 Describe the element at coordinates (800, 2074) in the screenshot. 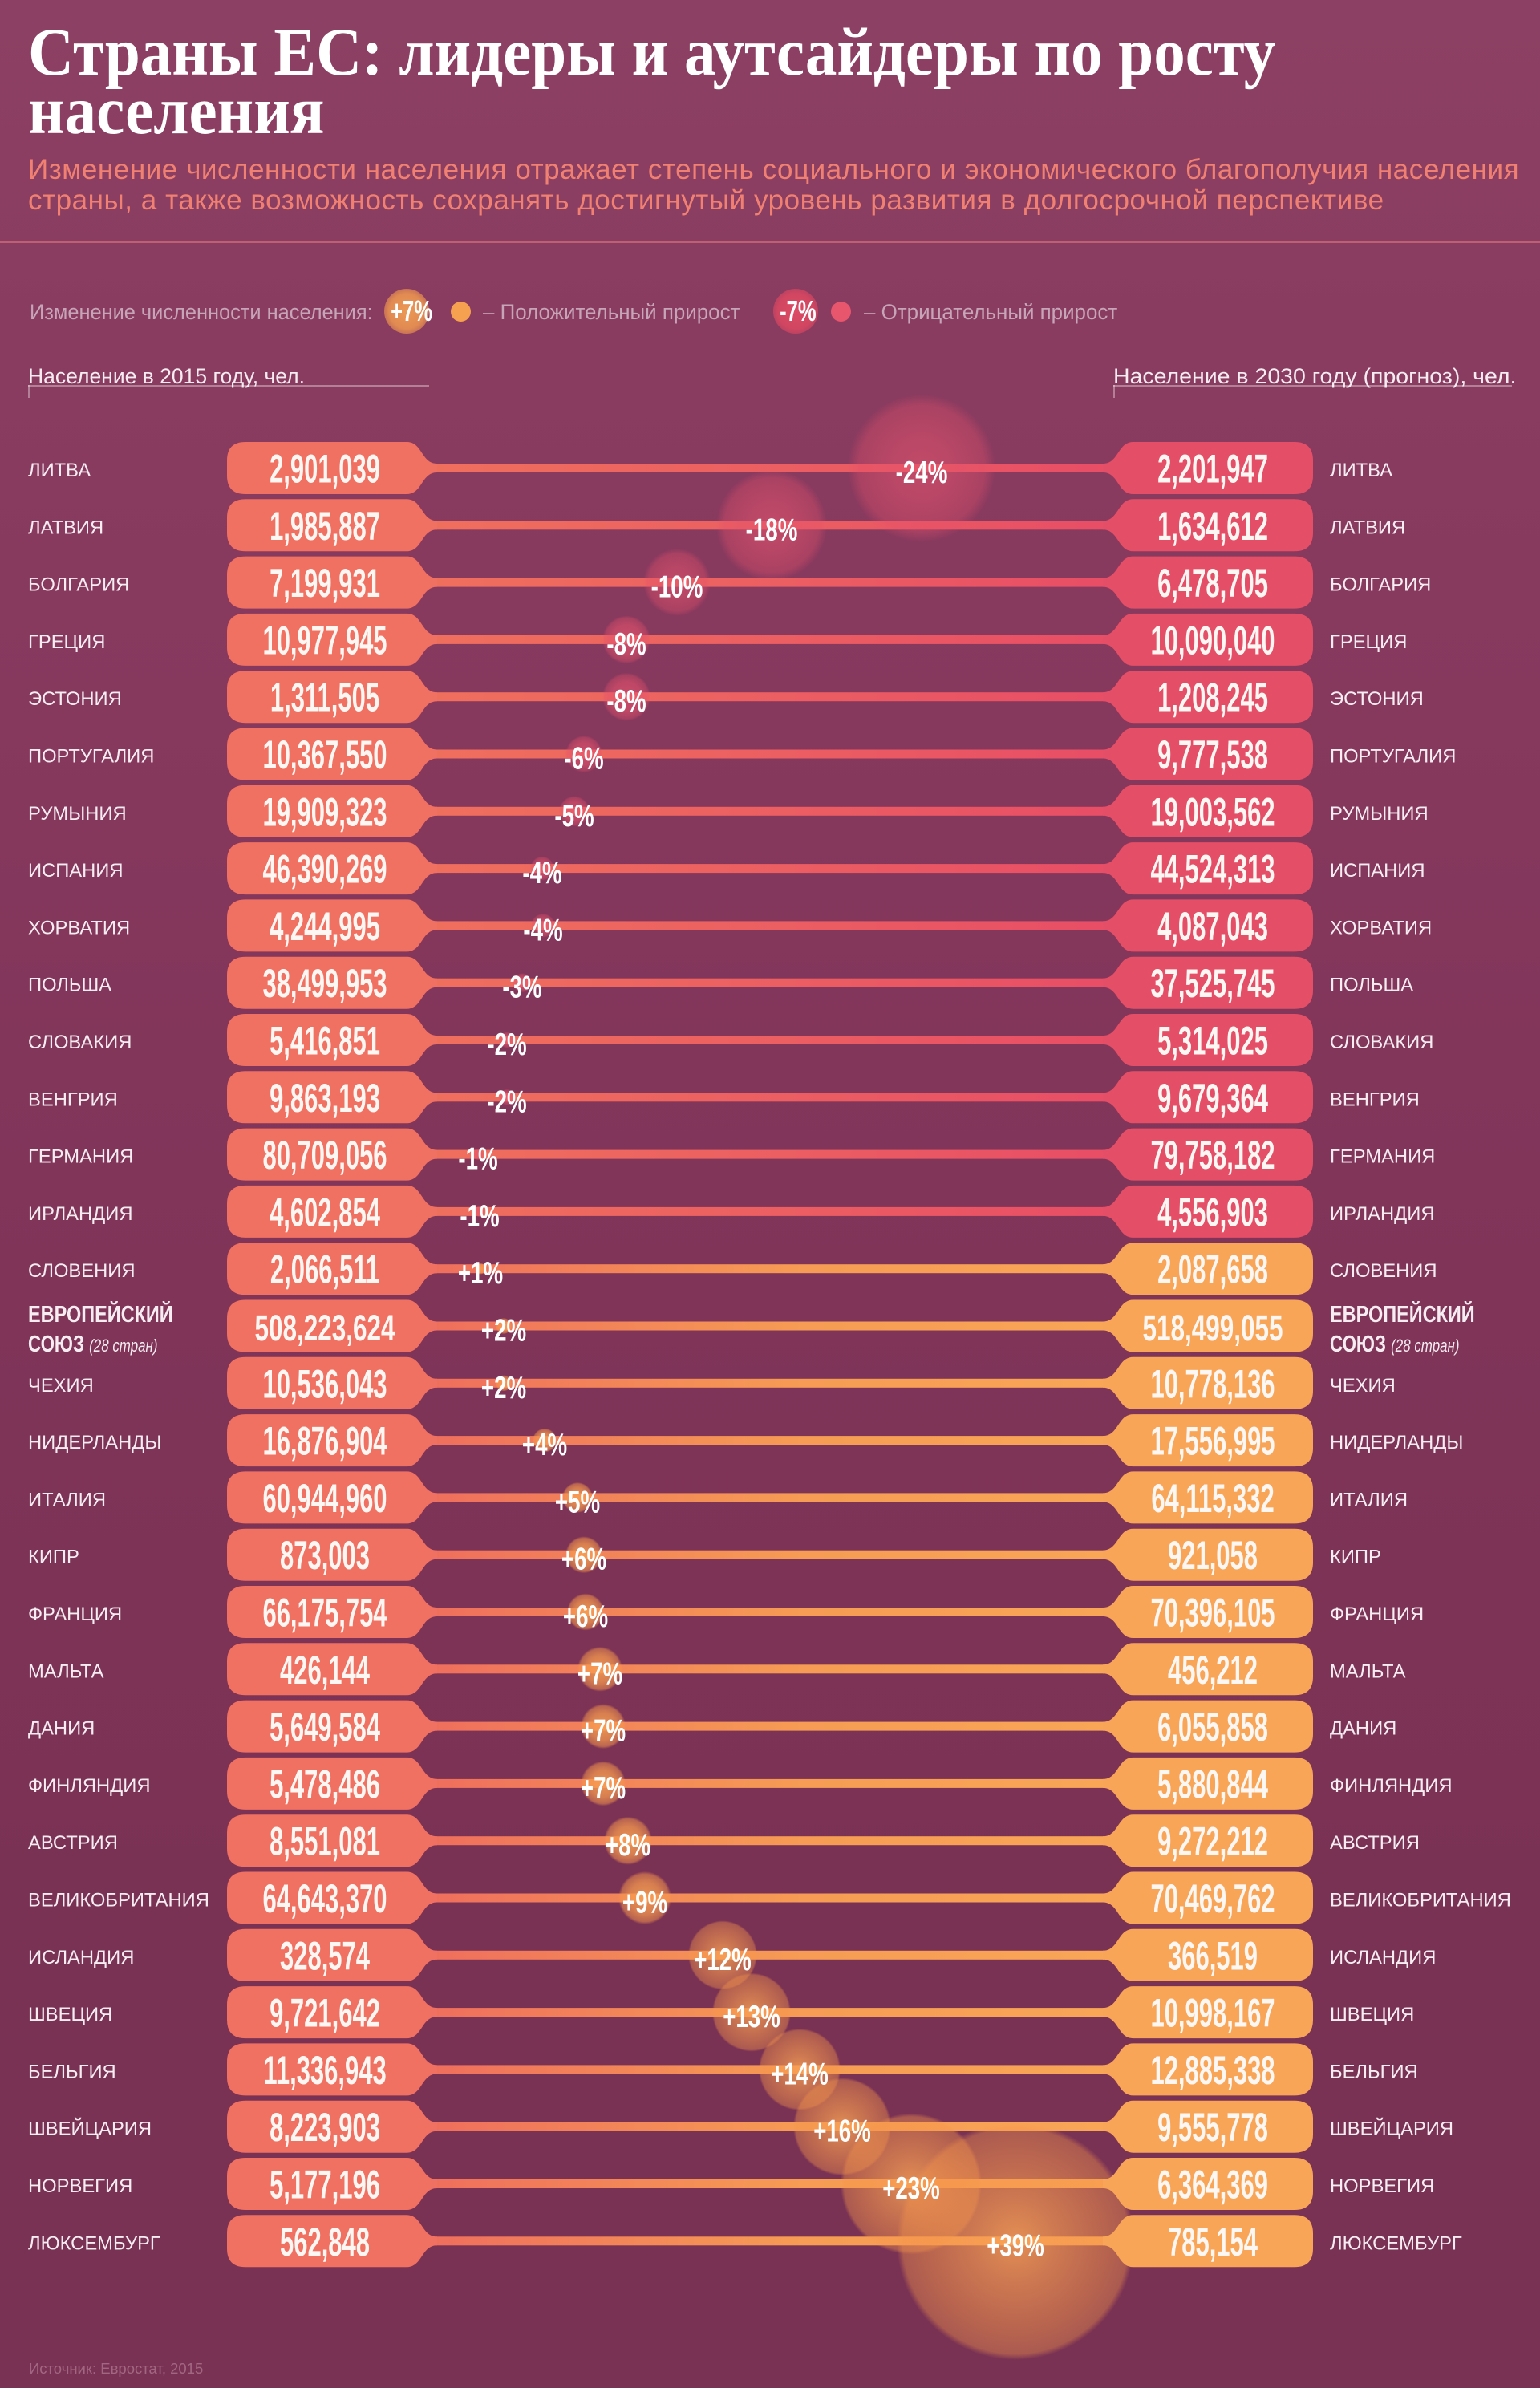

I see `svg-text: +14%` at that location.